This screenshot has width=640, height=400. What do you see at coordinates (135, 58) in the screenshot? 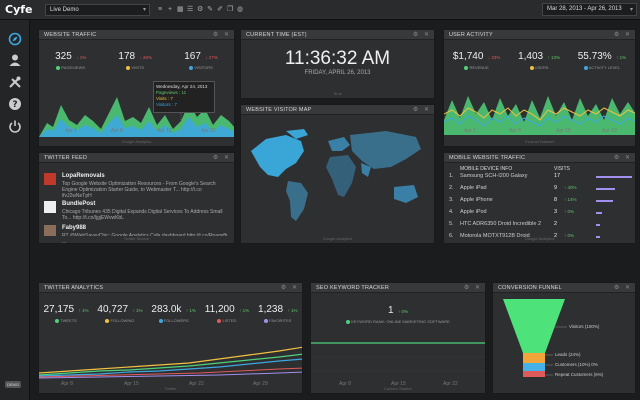
I see `stat-visits: 178 ↓ 26% VISITS` at bounding box center [135, 58].